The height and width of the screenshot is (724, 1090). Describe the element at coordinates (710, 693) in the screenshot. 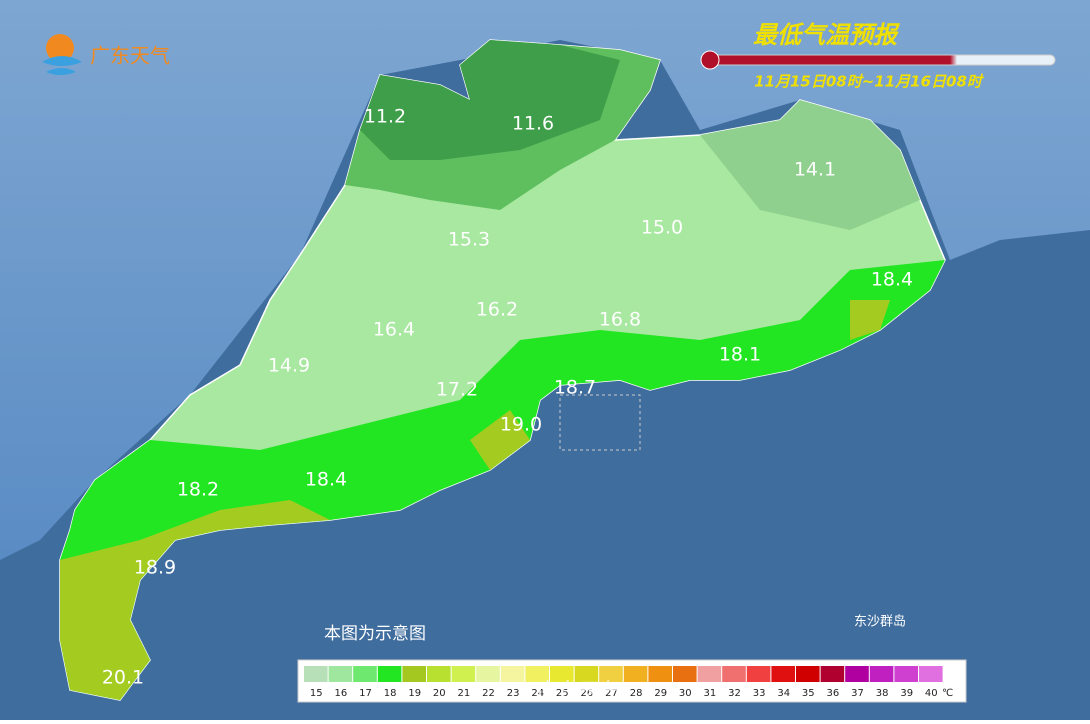

I see `legend-label: 31` at that location.